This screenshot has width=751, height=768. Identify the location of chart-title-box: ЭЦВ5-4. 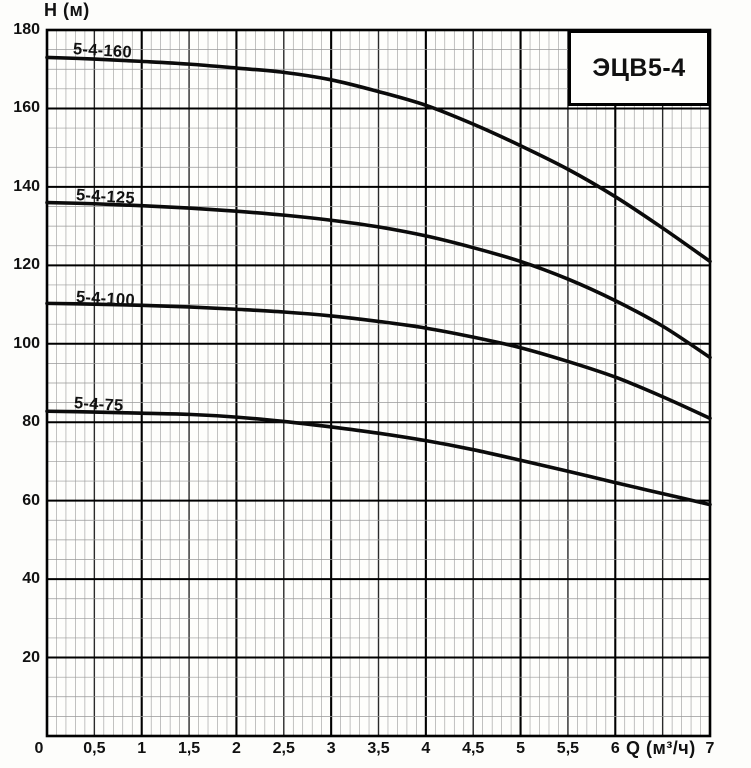
(639, 68).